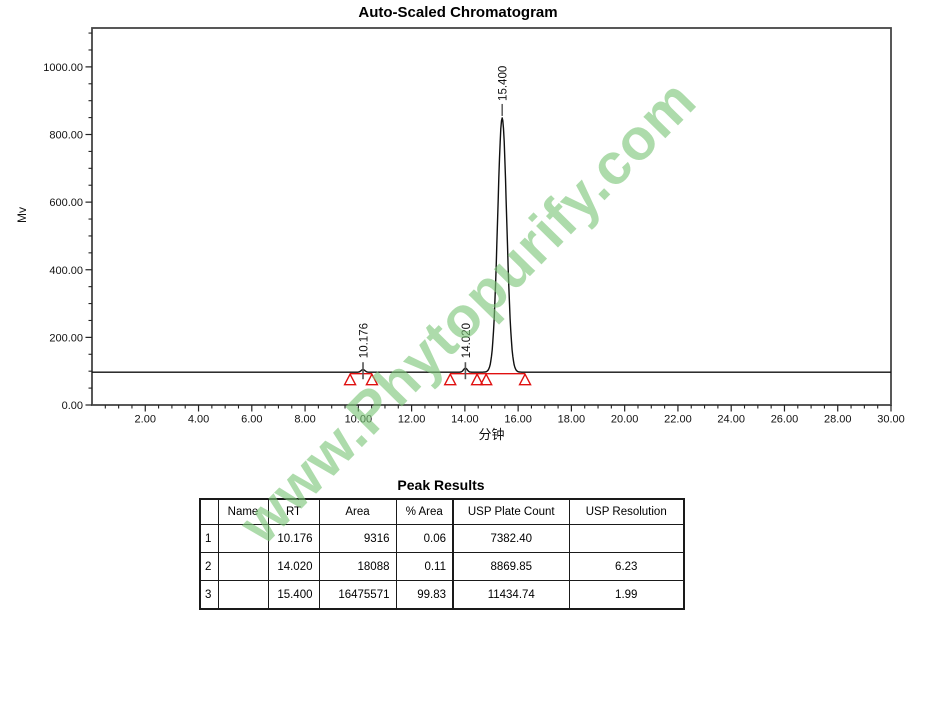  Describe the element at coordinates (293, 595) in the screenshot. I see `peak-results-cell: 15.400` at that location.